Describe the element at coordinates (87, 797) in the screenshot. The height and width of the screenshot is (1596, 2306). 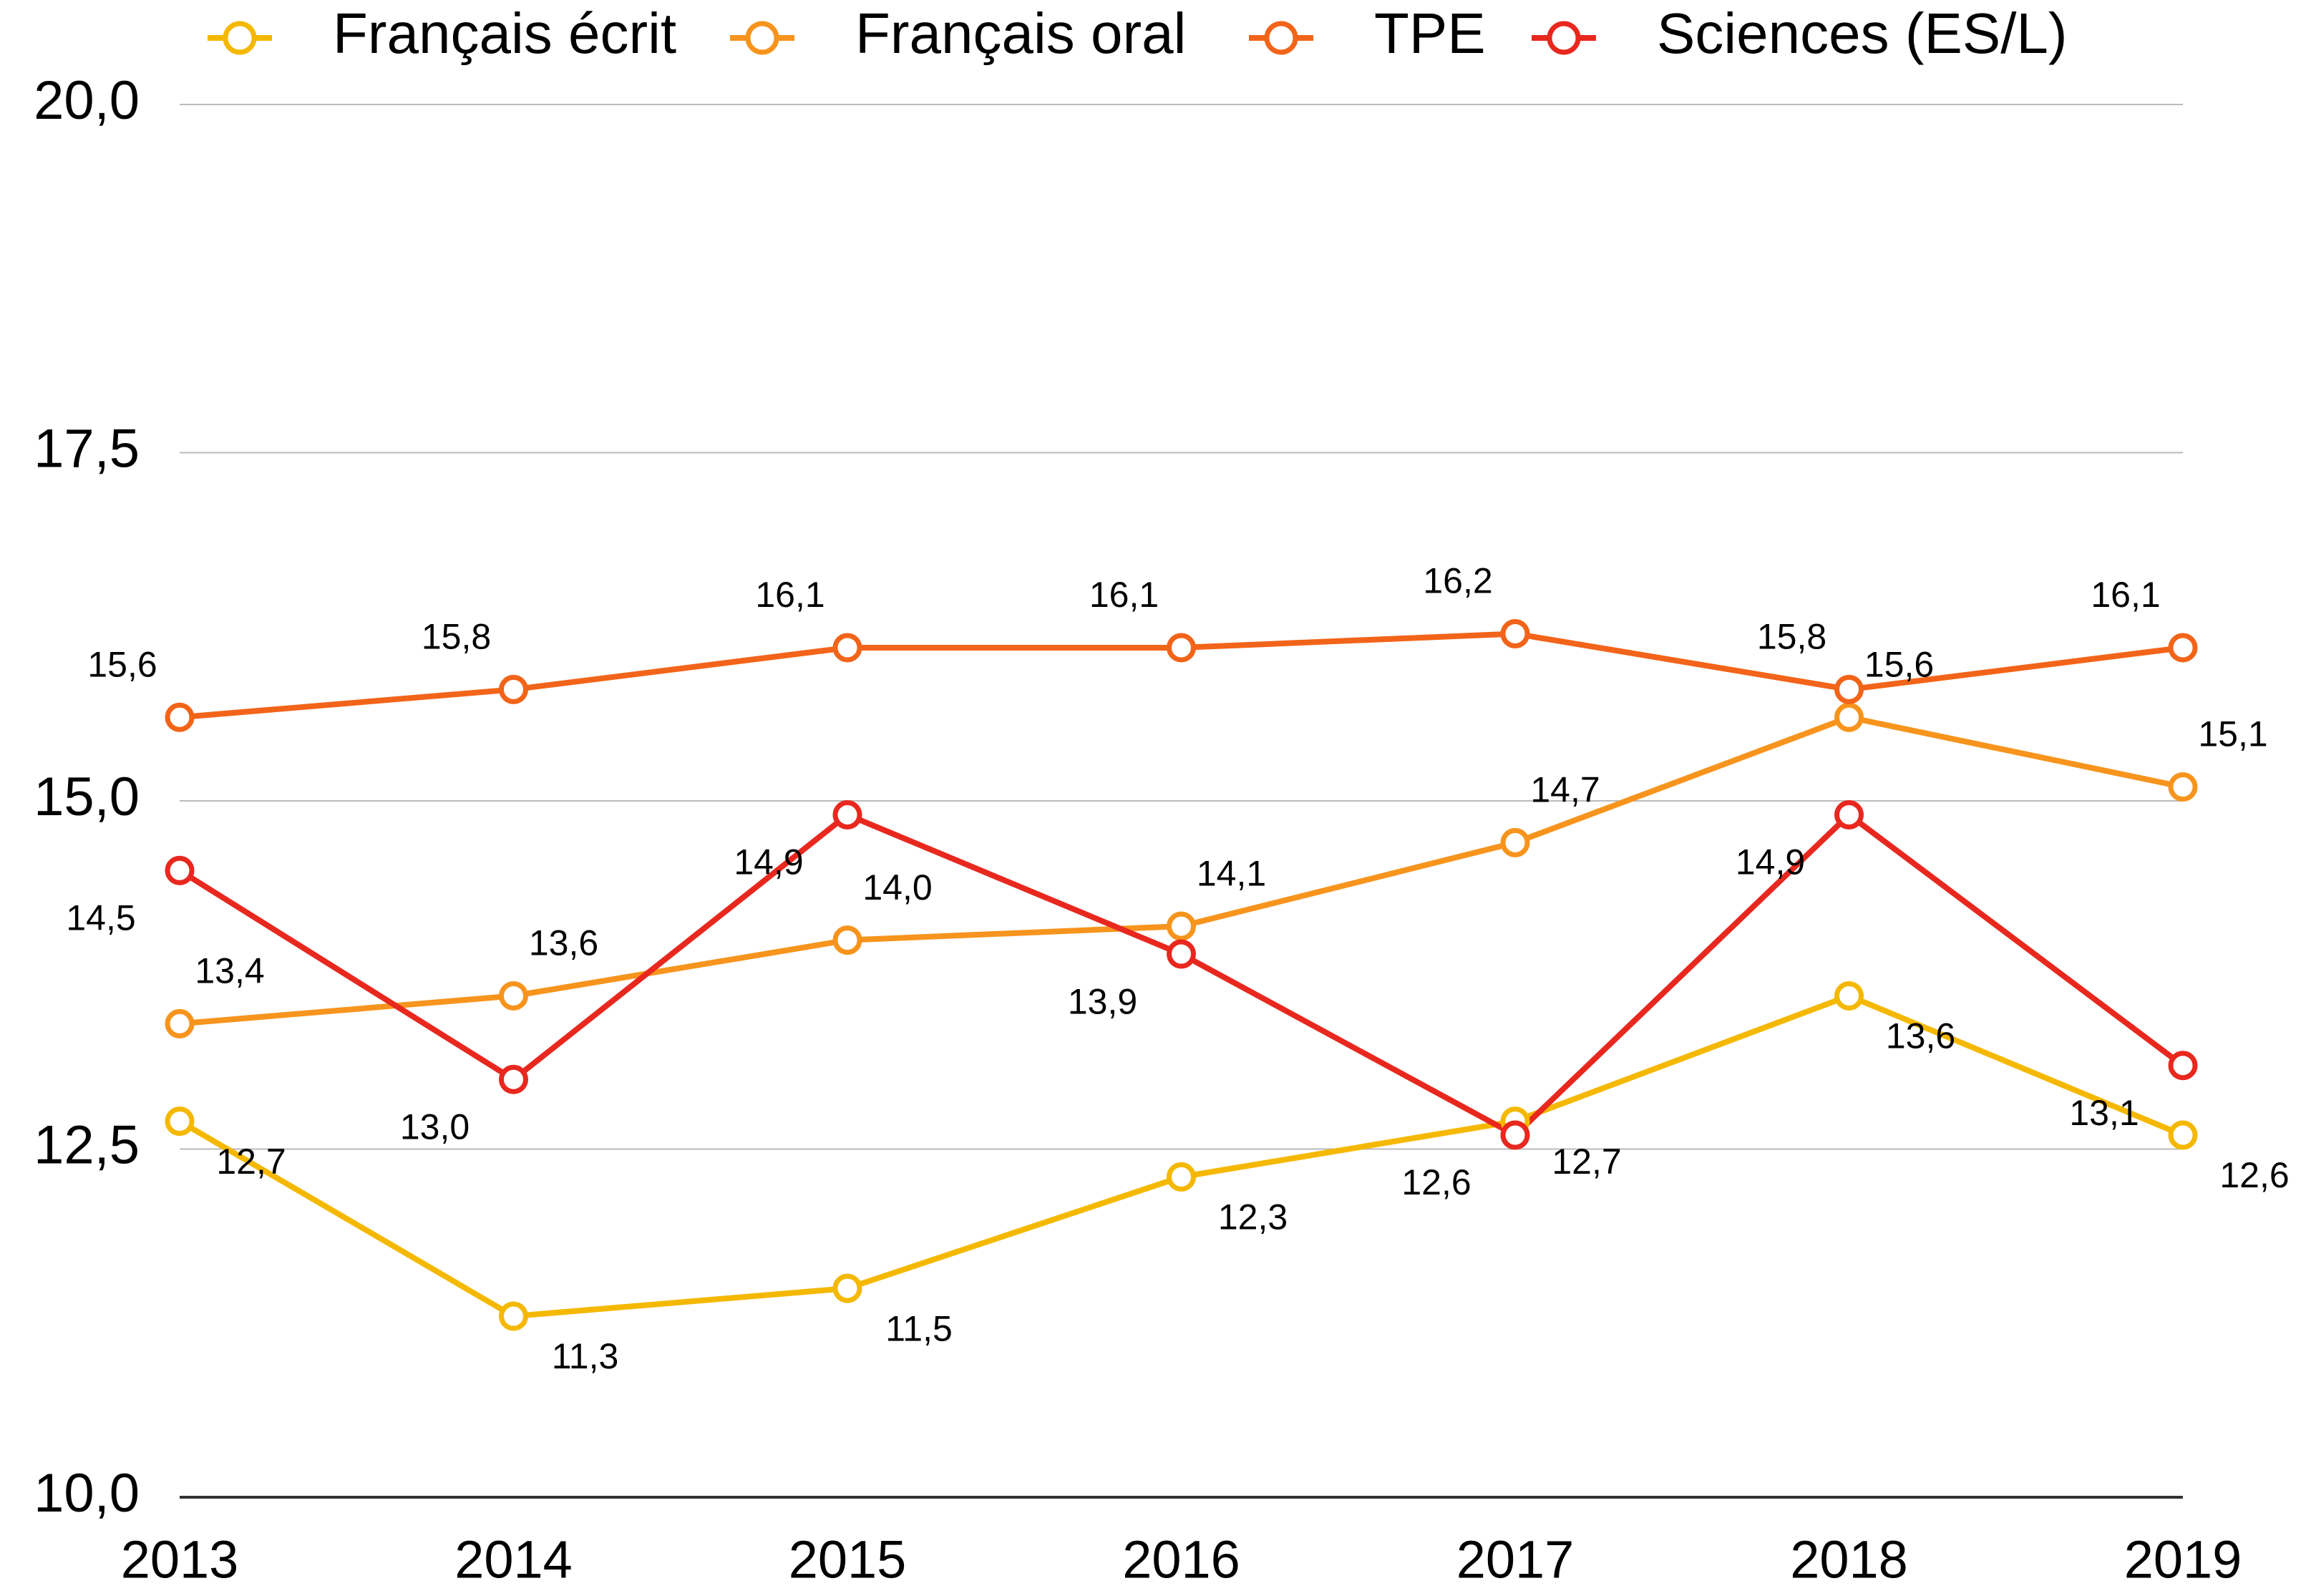
I see `y-tick-label: 15,0` at that location.